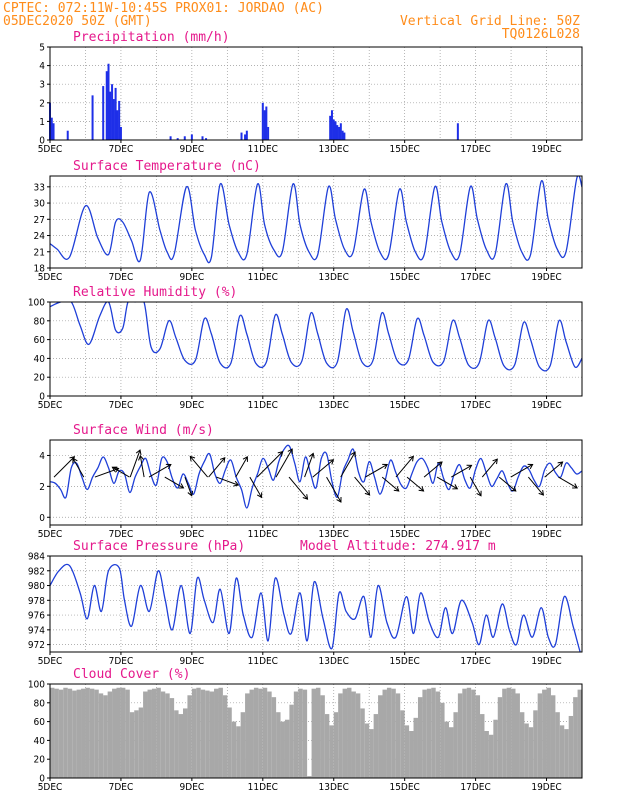 Image resolution: width=618 pixels, height=800 pixels. I want to click on cloud-frame, so click(316, 731).